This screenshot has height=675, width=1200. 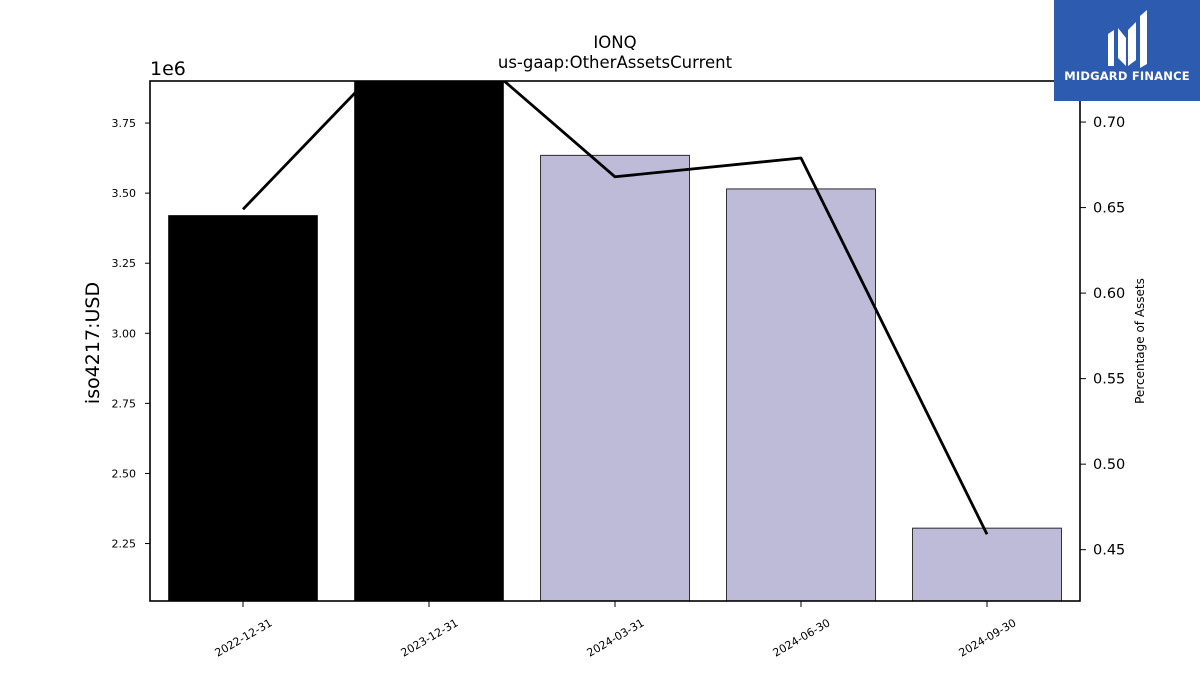 I want to click on y-axis-ticks: 2.25 2.50 2.75 3.00 3.25 3.50 3.75, so click(x=131, y=334).